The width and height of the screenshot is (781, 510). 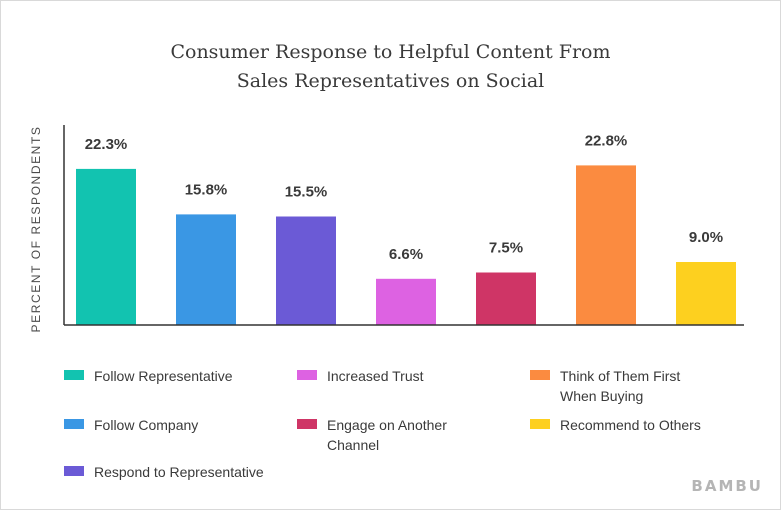 What do you see at coordinates (206, 189) in the screenshot?
I see `data-label-follow-company: 15.8%` at bounding box center [206, 189].